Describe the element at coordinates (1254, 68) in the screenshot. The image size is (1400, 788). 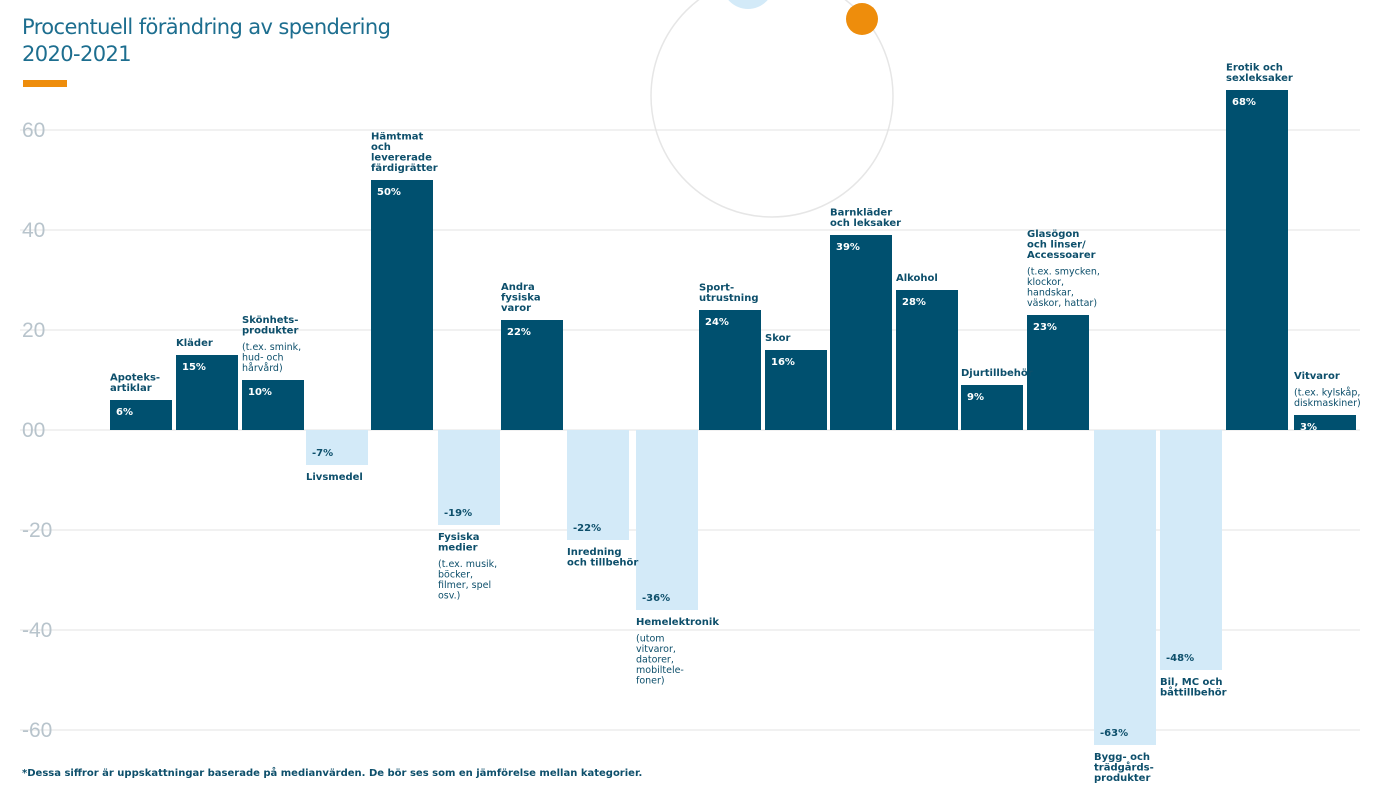
I see `x-tick-label: Erotik och` at that location.